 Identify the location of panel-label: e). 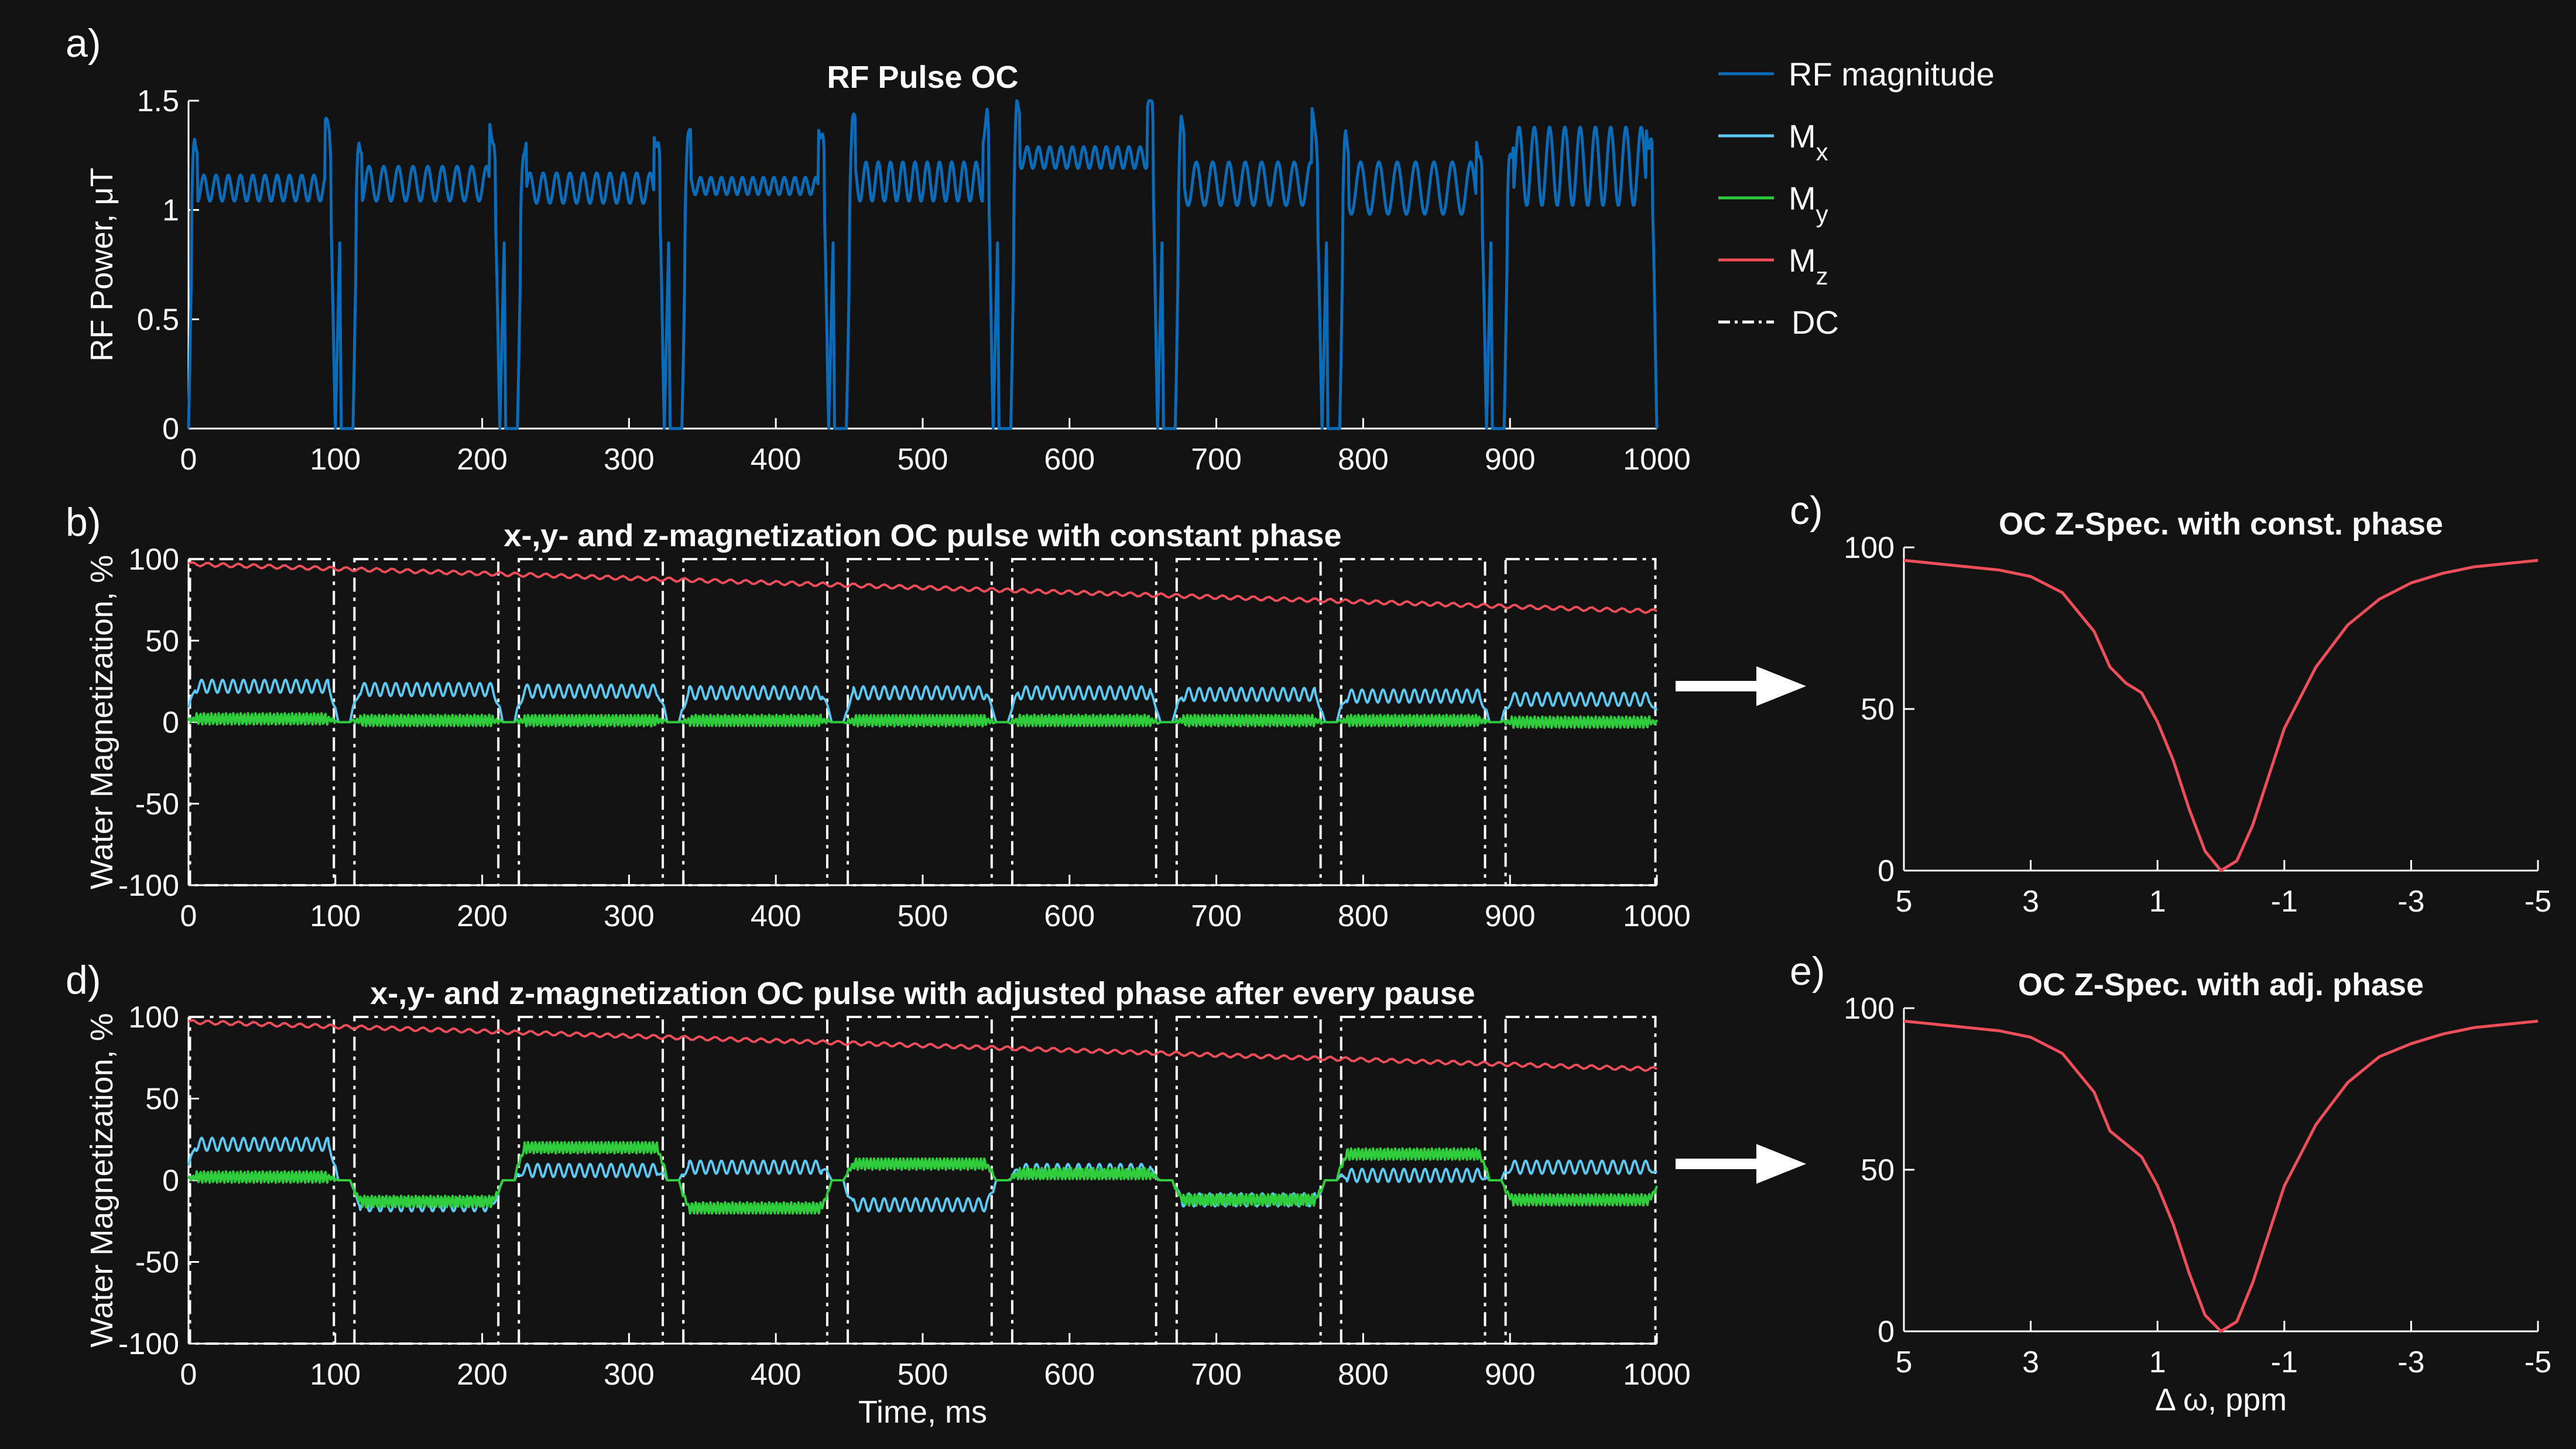
(1807, 971).